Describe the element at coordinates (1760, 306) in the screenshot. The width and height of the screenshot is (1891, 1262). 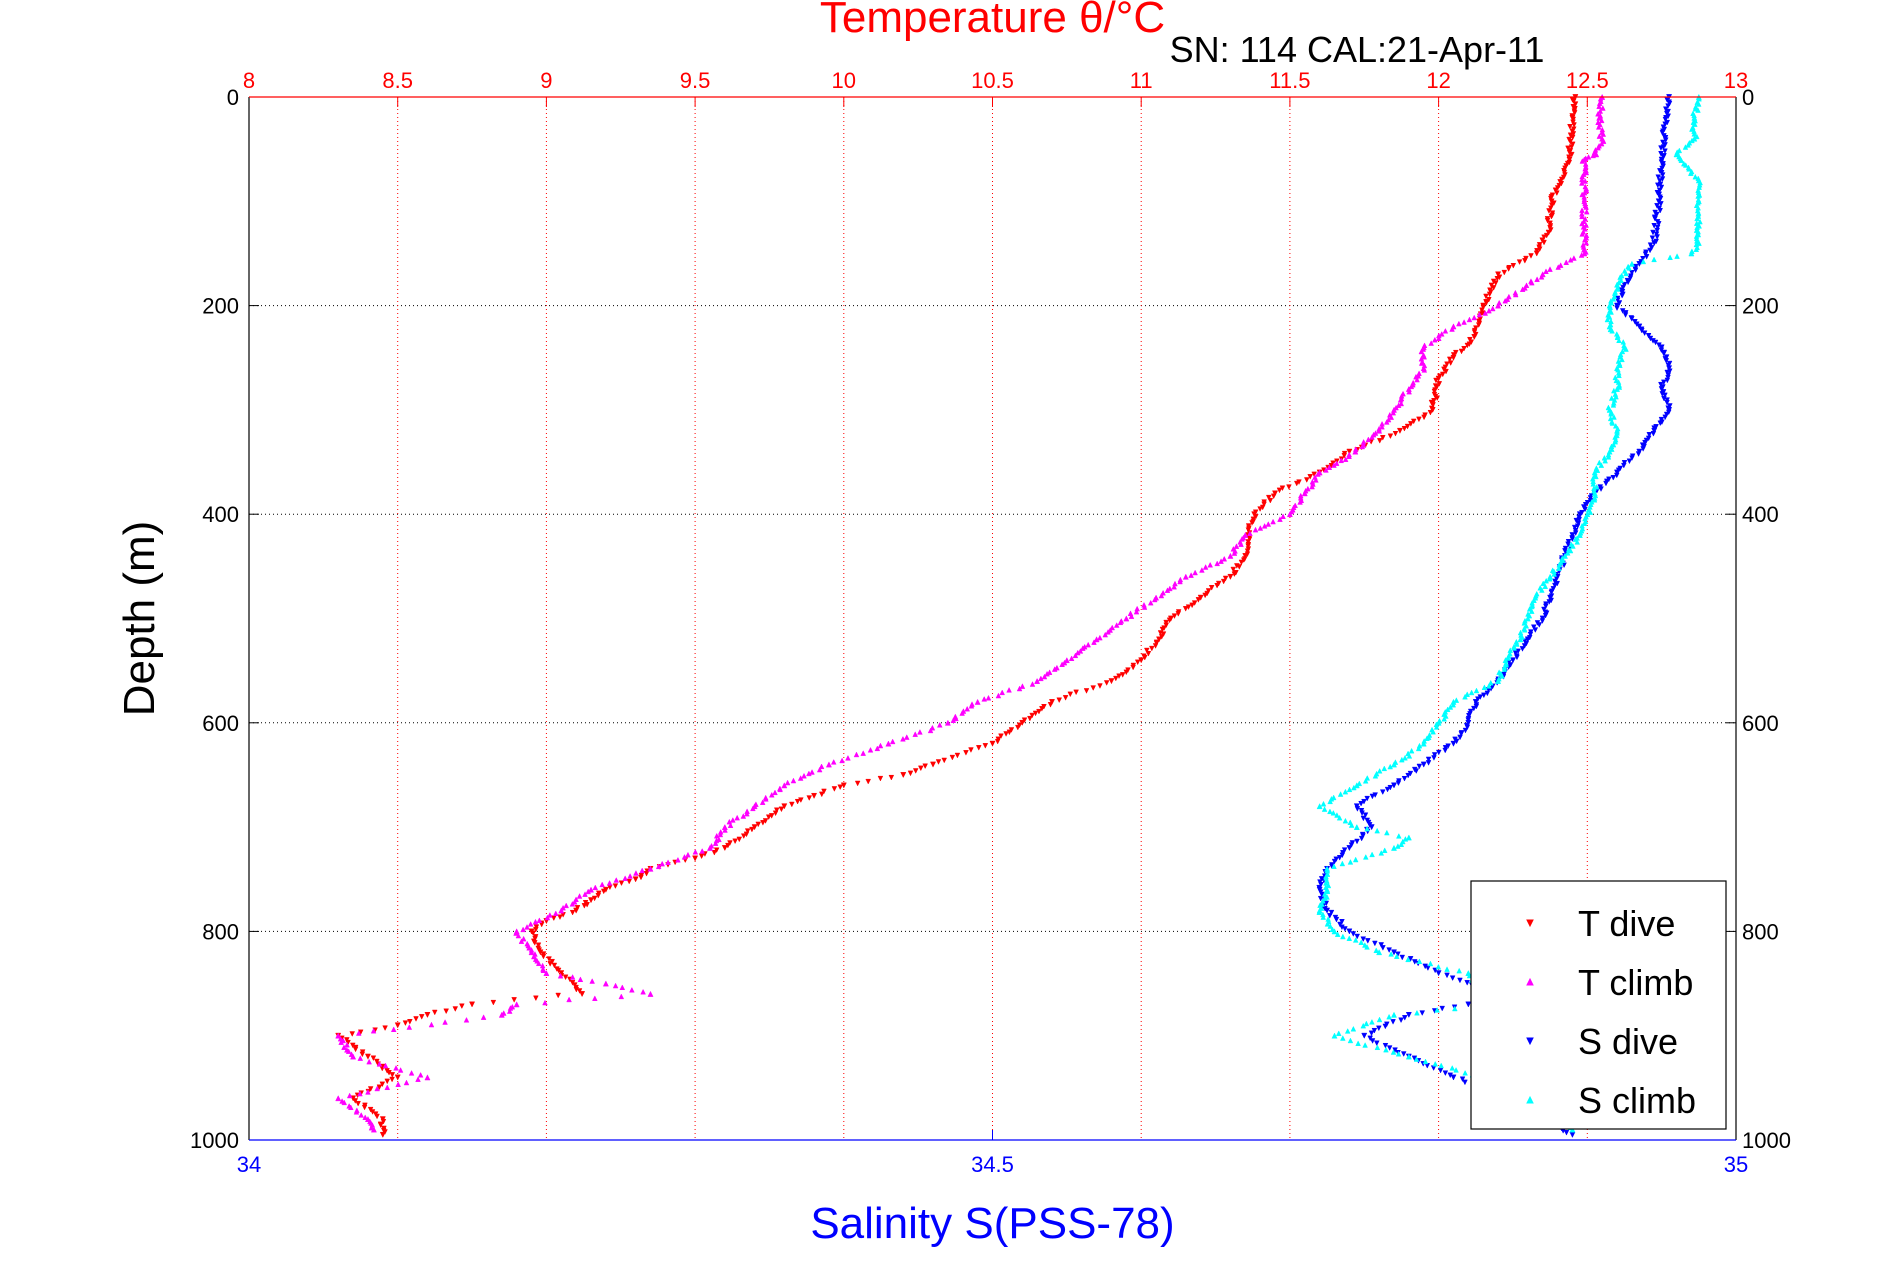
I see `y-tick-label-right: 200` at that location.